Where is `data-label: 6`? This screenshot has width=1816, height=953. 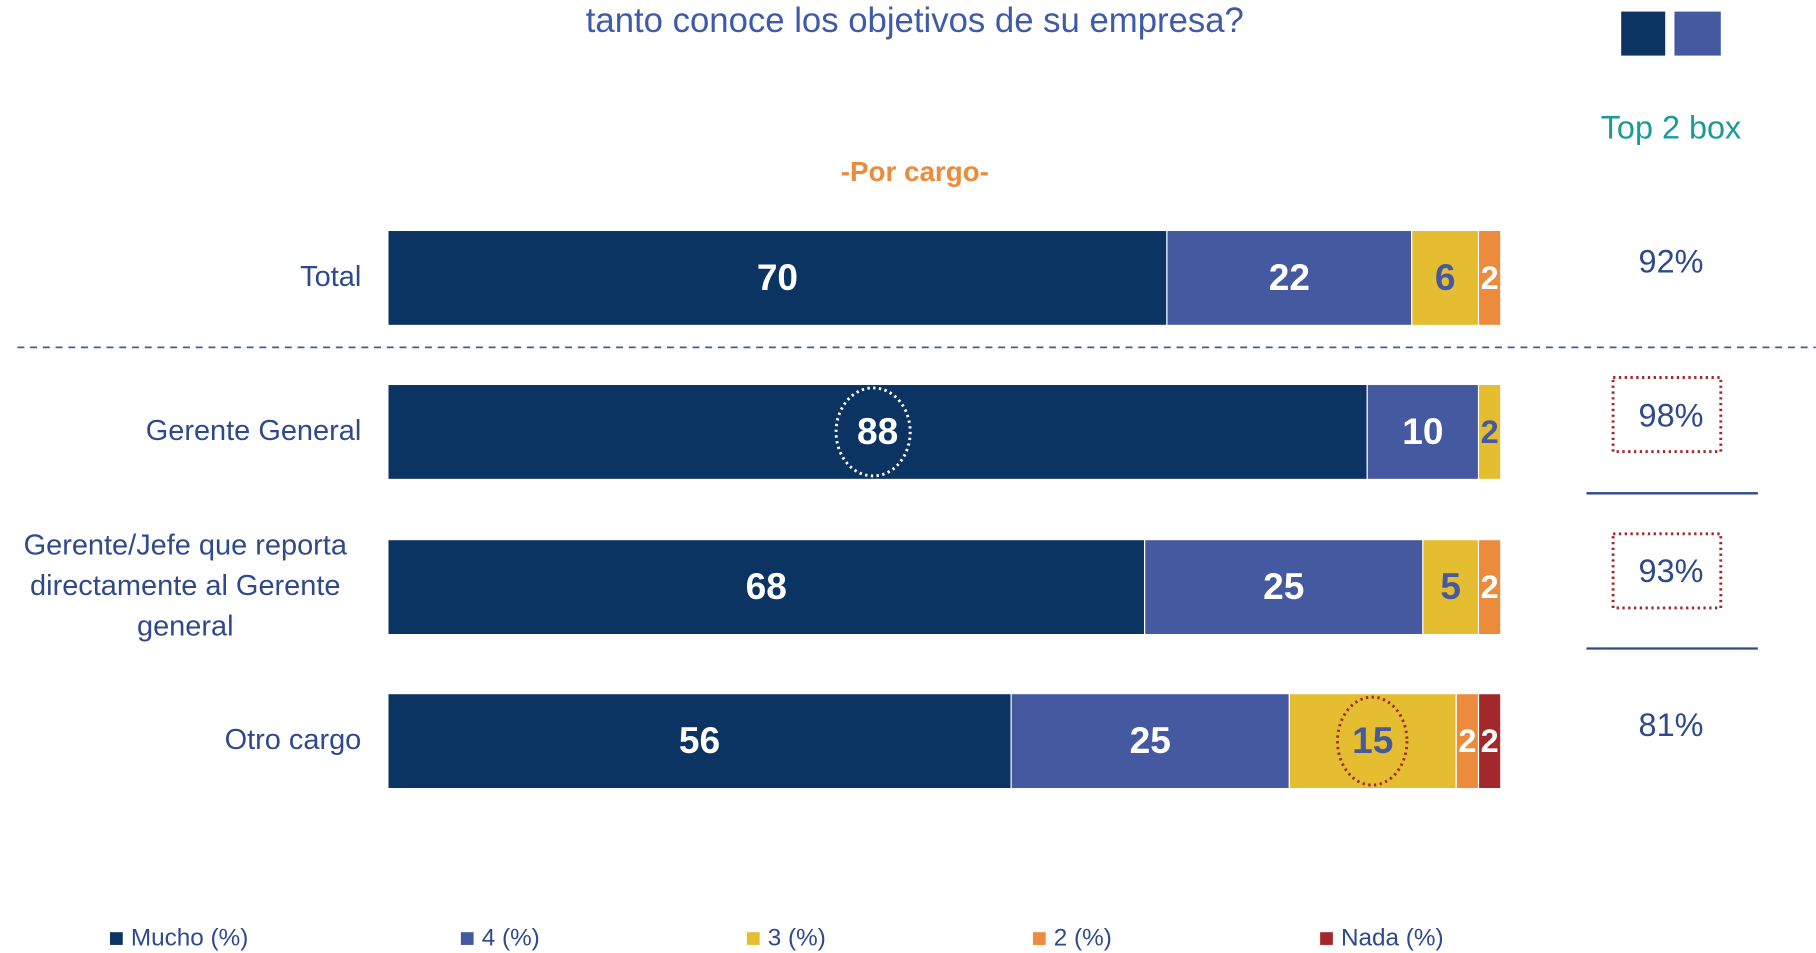
data-label: 6 is located at coordinates (1445, 277).